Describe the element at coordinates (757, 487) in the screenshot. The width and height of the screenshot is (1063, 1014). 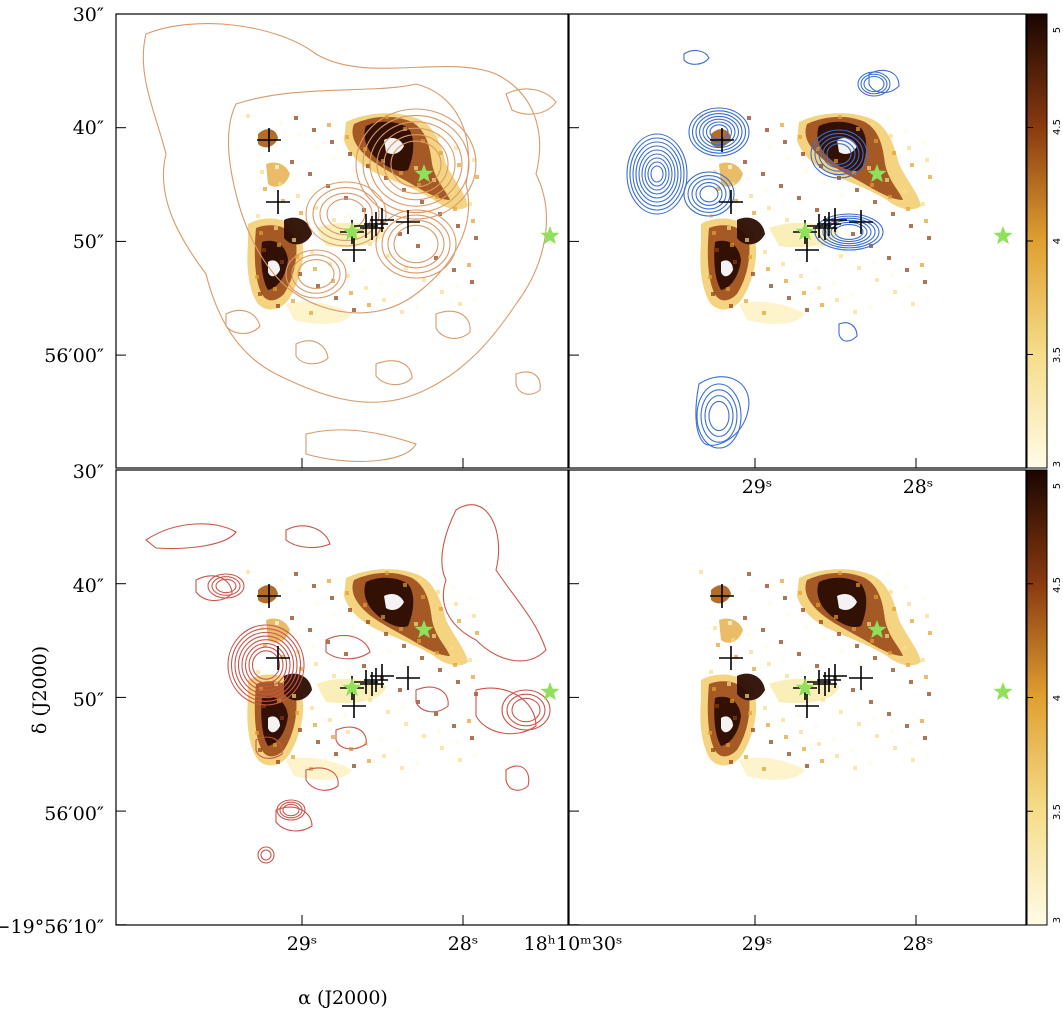
I see `x-tick-29s-tr: 29ˢ` at that location.